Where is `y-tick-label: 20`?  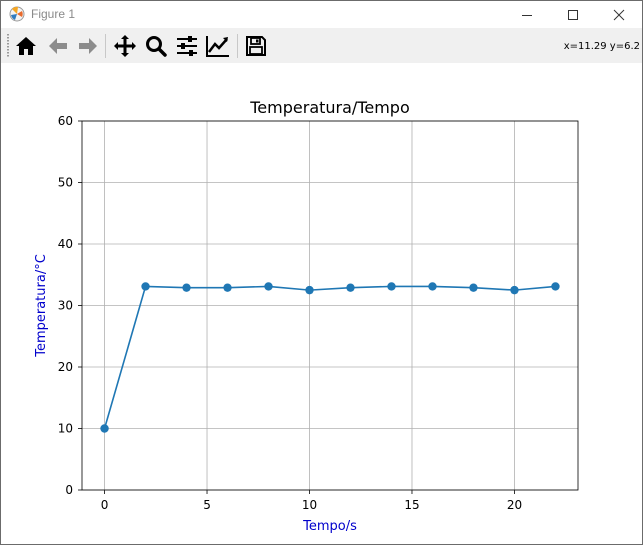
y-tick-label: 20 is located at coordinates (65, 367).